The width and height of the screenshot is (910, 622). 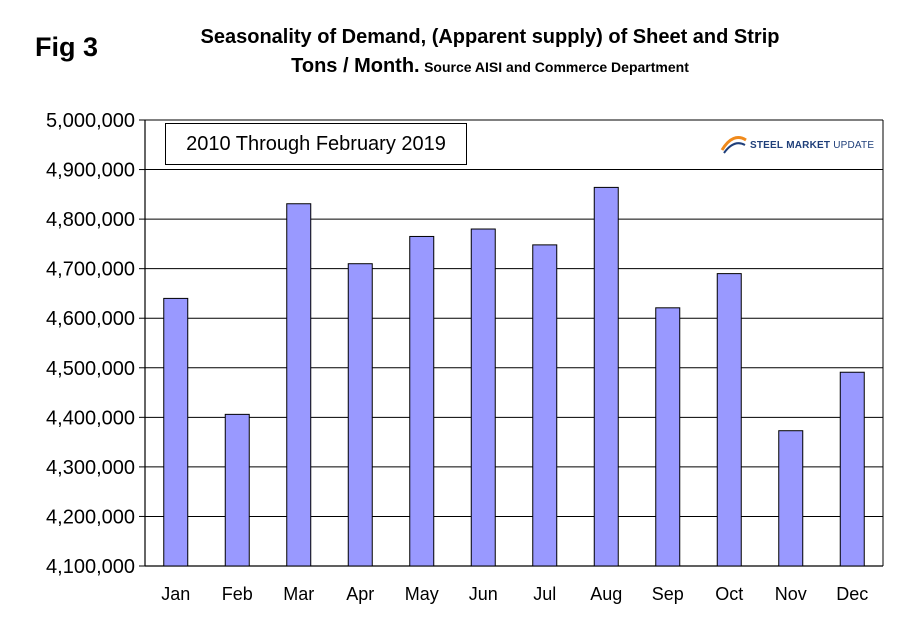 What do you see at coordinates (90, 319) in the screenshot?
I see `y-tick-label: 4,600,000` at bounding box center [90, 319].